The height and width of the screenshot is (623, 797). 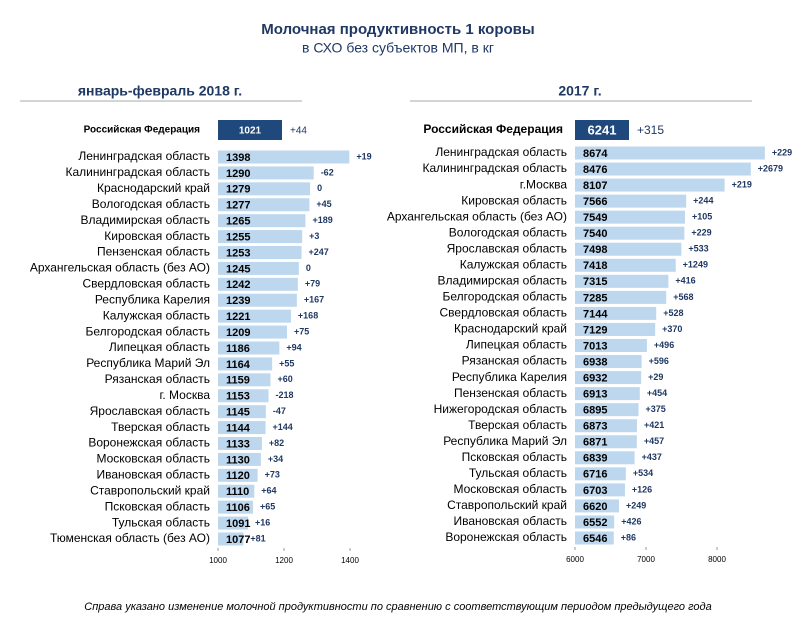 I want to click on total-value: 1021, so click(x=250, y=131).